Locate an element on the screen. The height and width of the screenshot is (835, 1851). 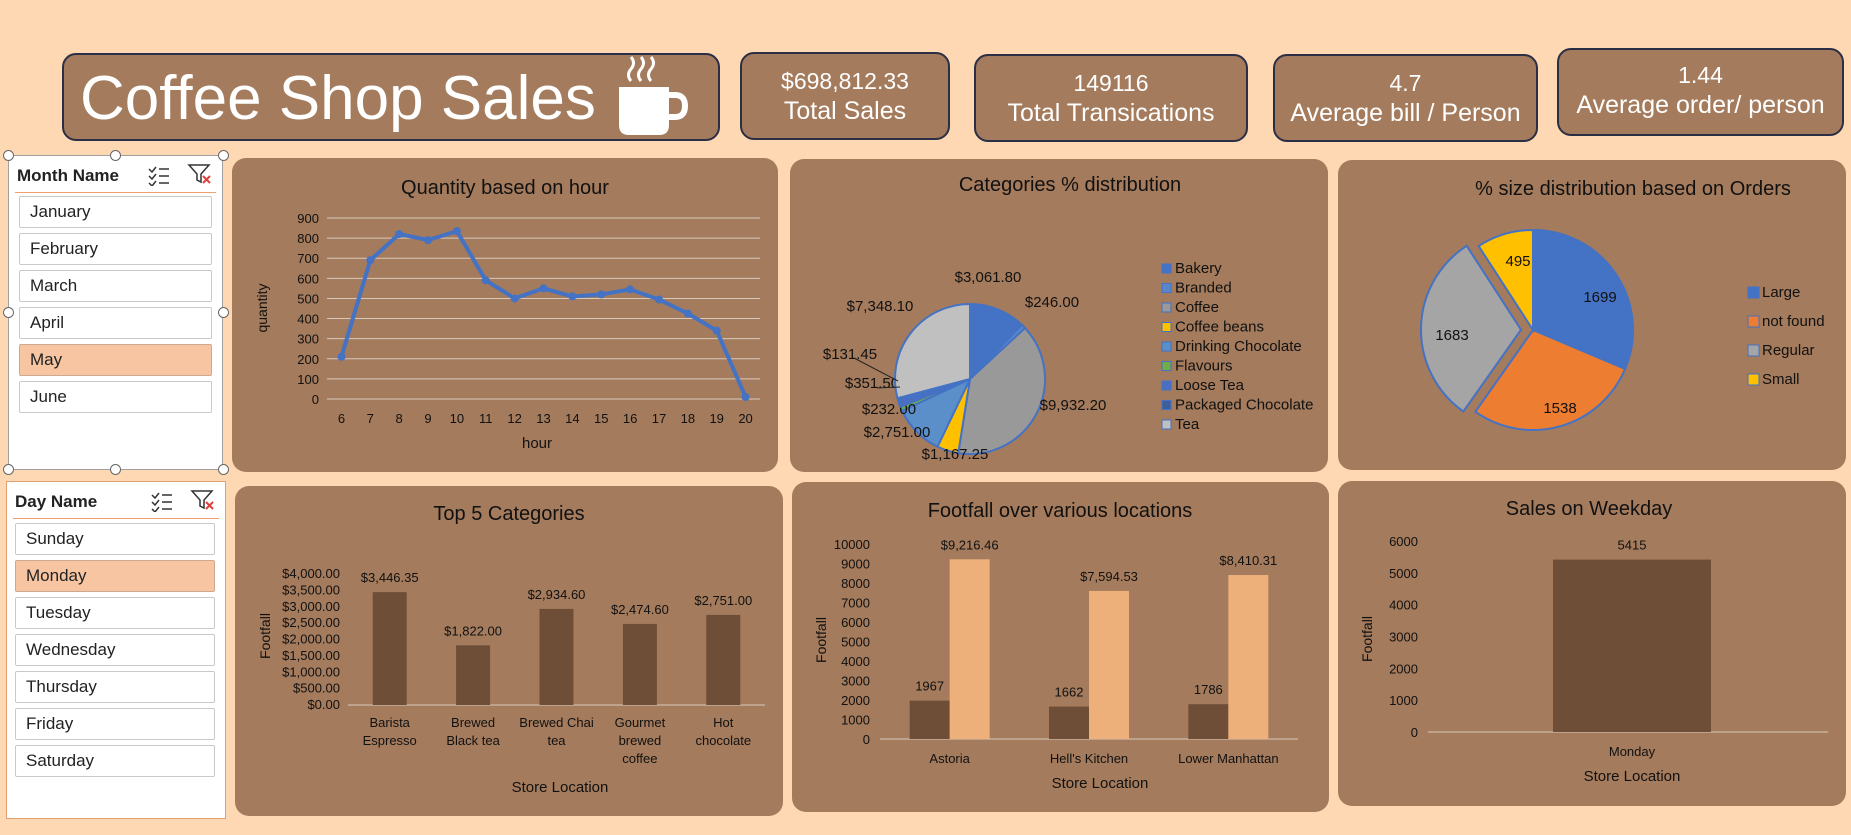
data-label: 495 is located at coordinates (1517, 261).